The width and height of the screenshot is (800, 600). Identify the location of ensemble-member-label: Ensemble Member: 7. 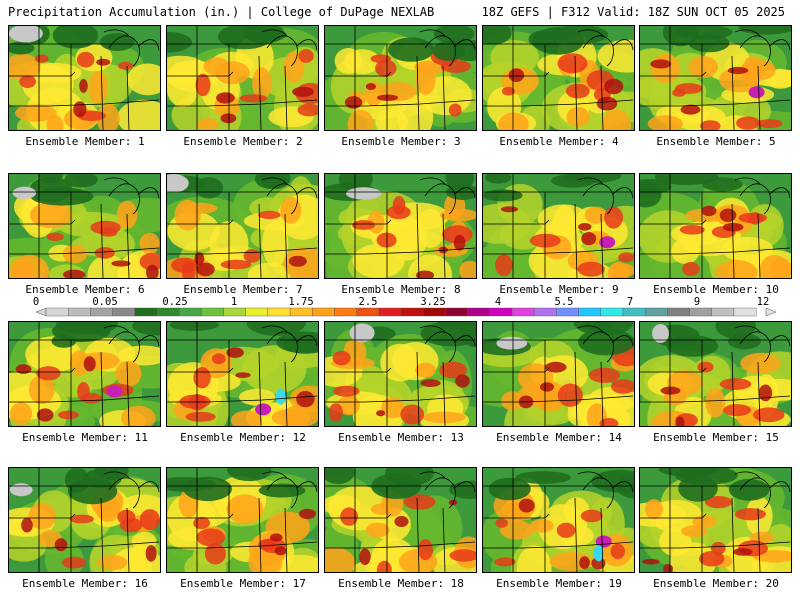
(243, 289).